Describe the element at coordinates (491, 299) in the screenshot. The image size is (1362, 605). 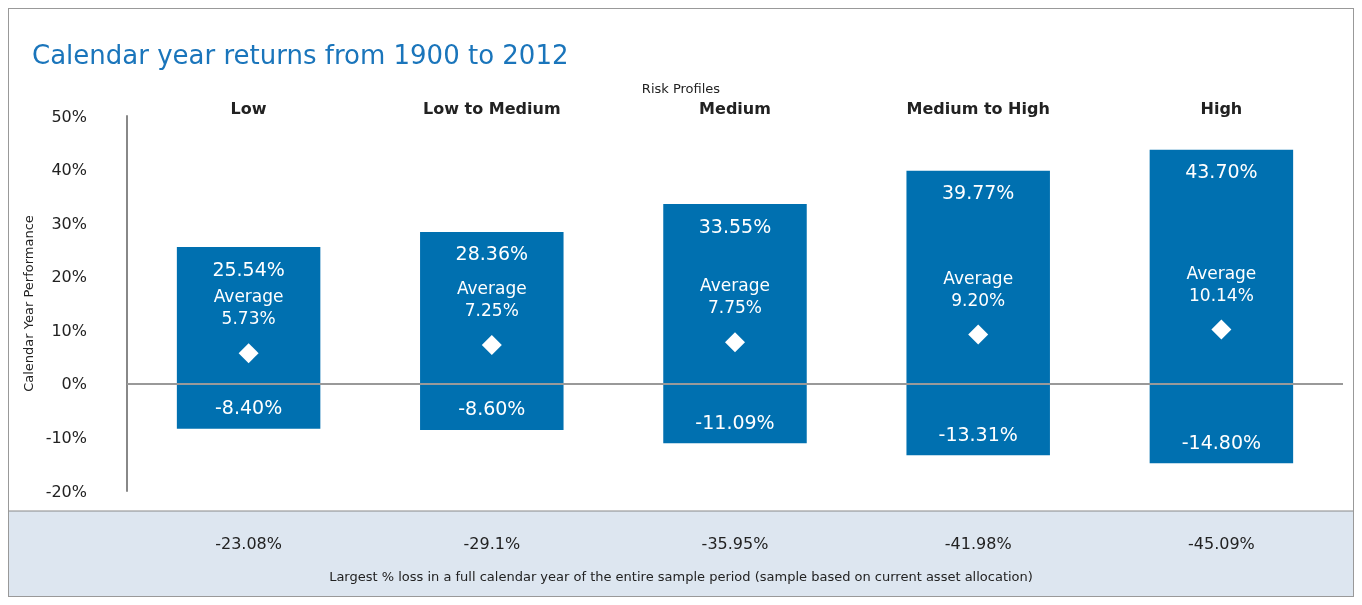
I see `data-label: Average 7.25%` at that location.